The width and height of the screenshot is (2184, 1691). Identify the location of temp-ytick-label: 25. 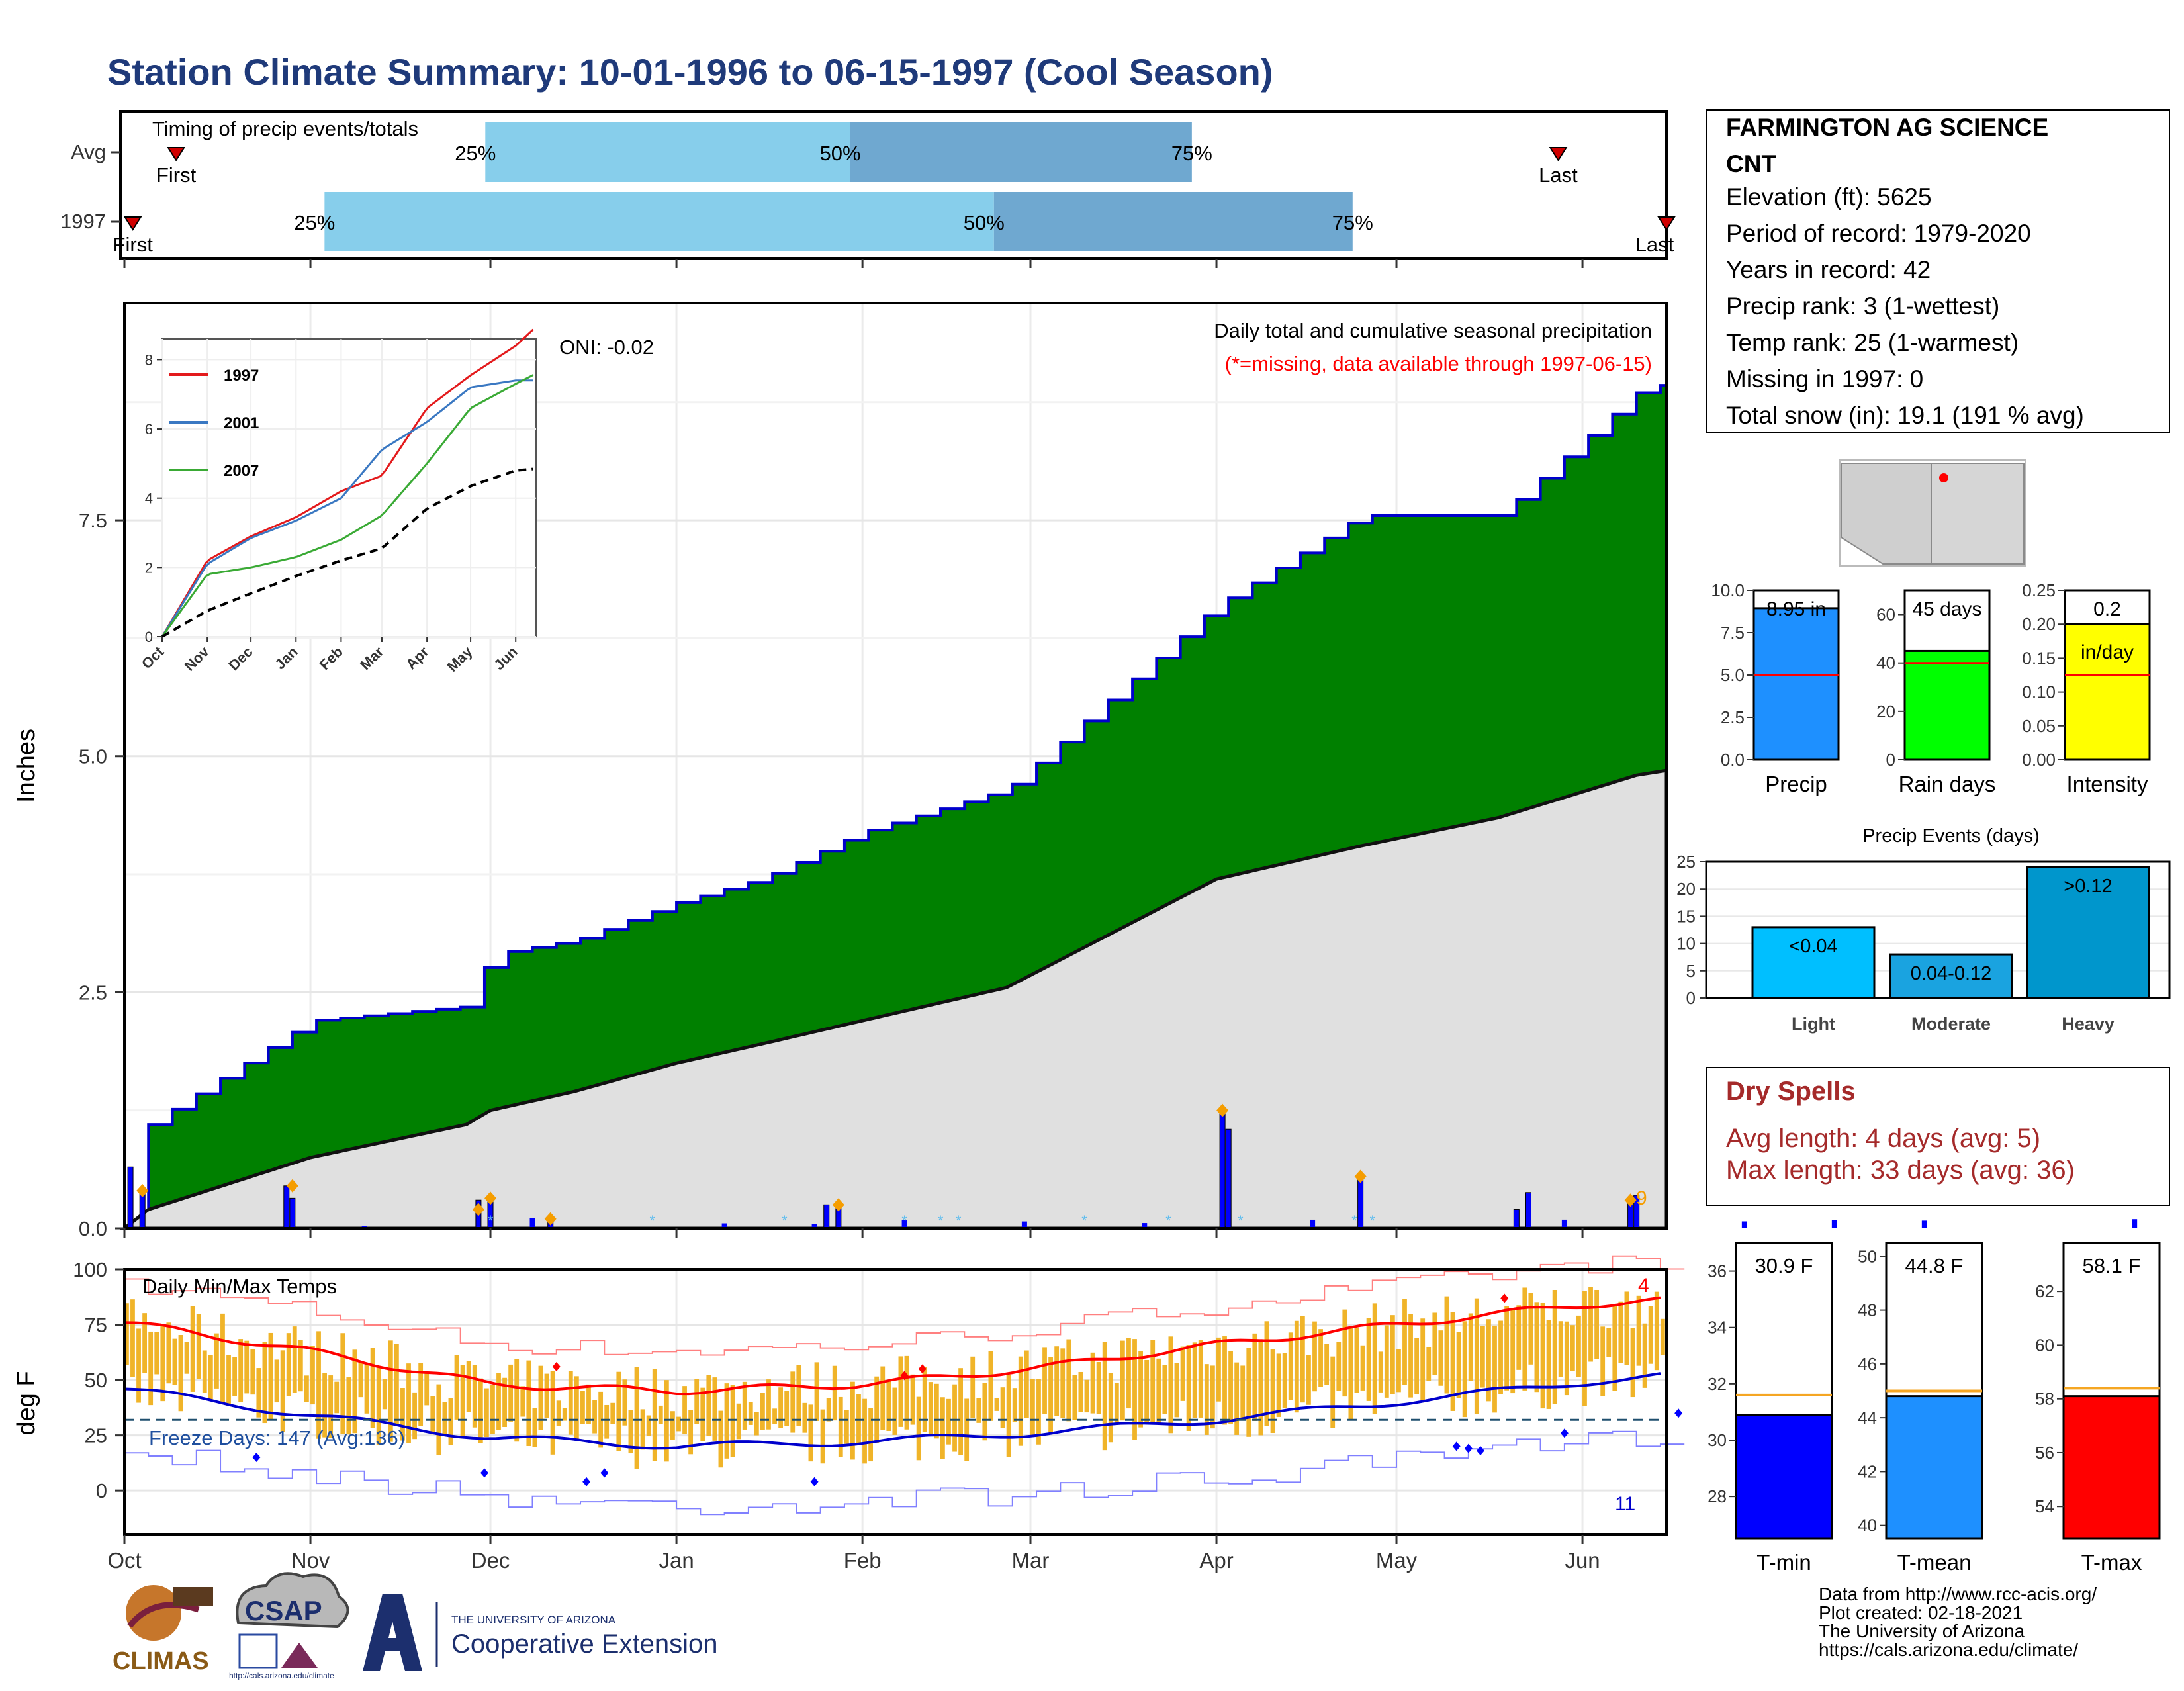
(96, 1435).